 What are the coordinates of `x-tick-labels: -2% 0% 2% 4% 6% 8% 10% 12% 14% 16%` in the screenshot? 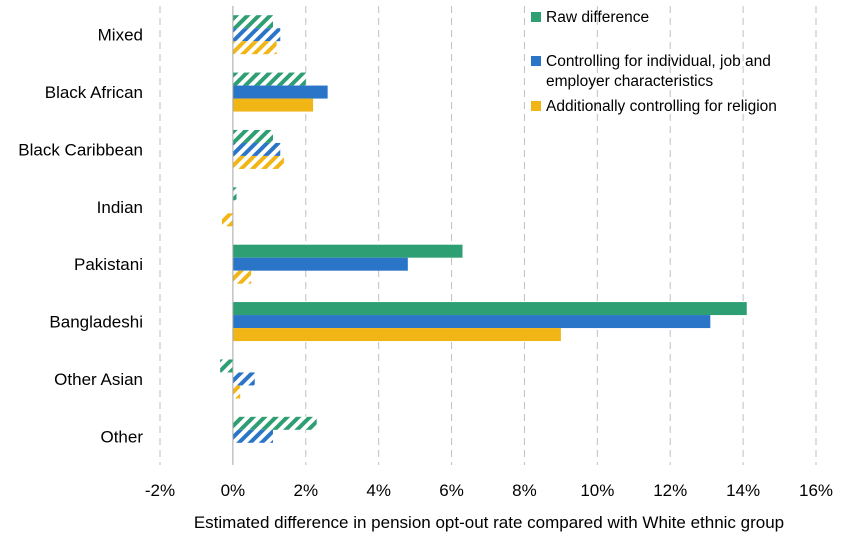 It's located at (489, 490).